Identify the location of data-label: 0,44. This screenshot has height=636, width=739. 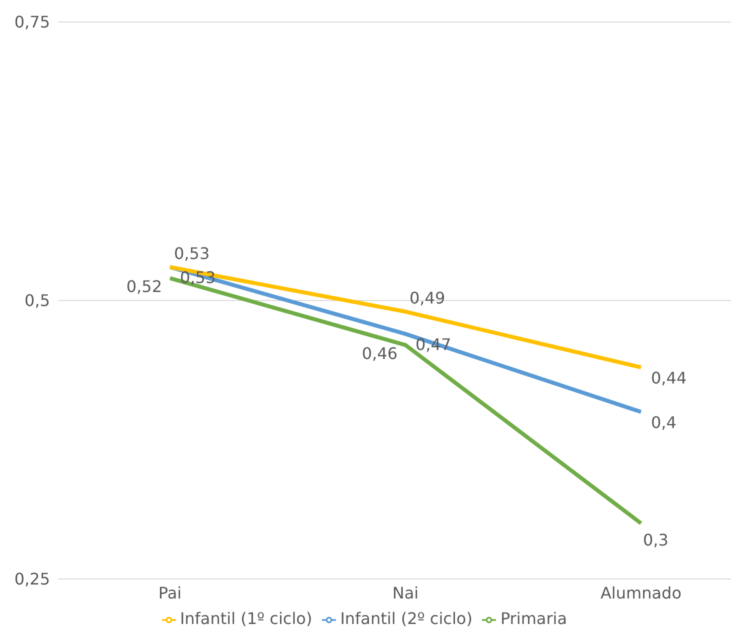
(669, 378).